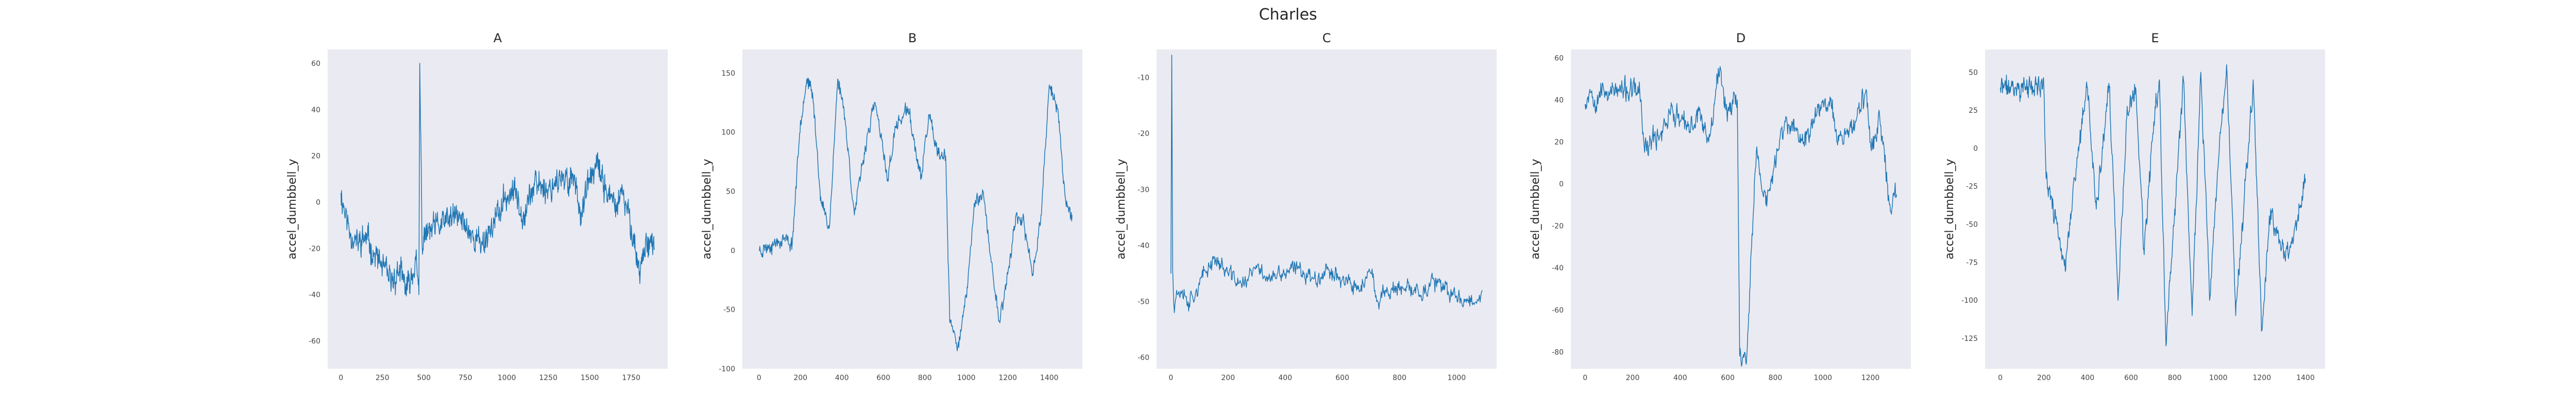 Image resolution: width=2576 pixels, height=412 pixels. Describe the element at coordinates (1969, 339) in the screenshot. I see `y-tick-label: -125` at that location.